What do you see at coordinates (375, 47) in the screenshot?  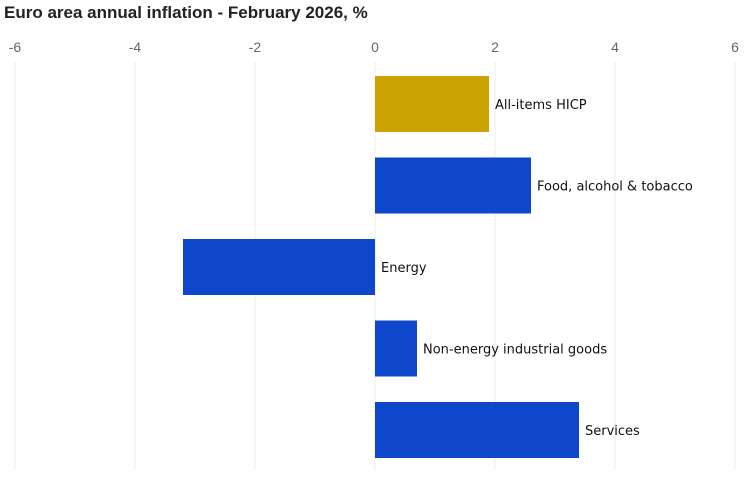 I see `x-tick-label: 0` at bounding box center [375, 47].